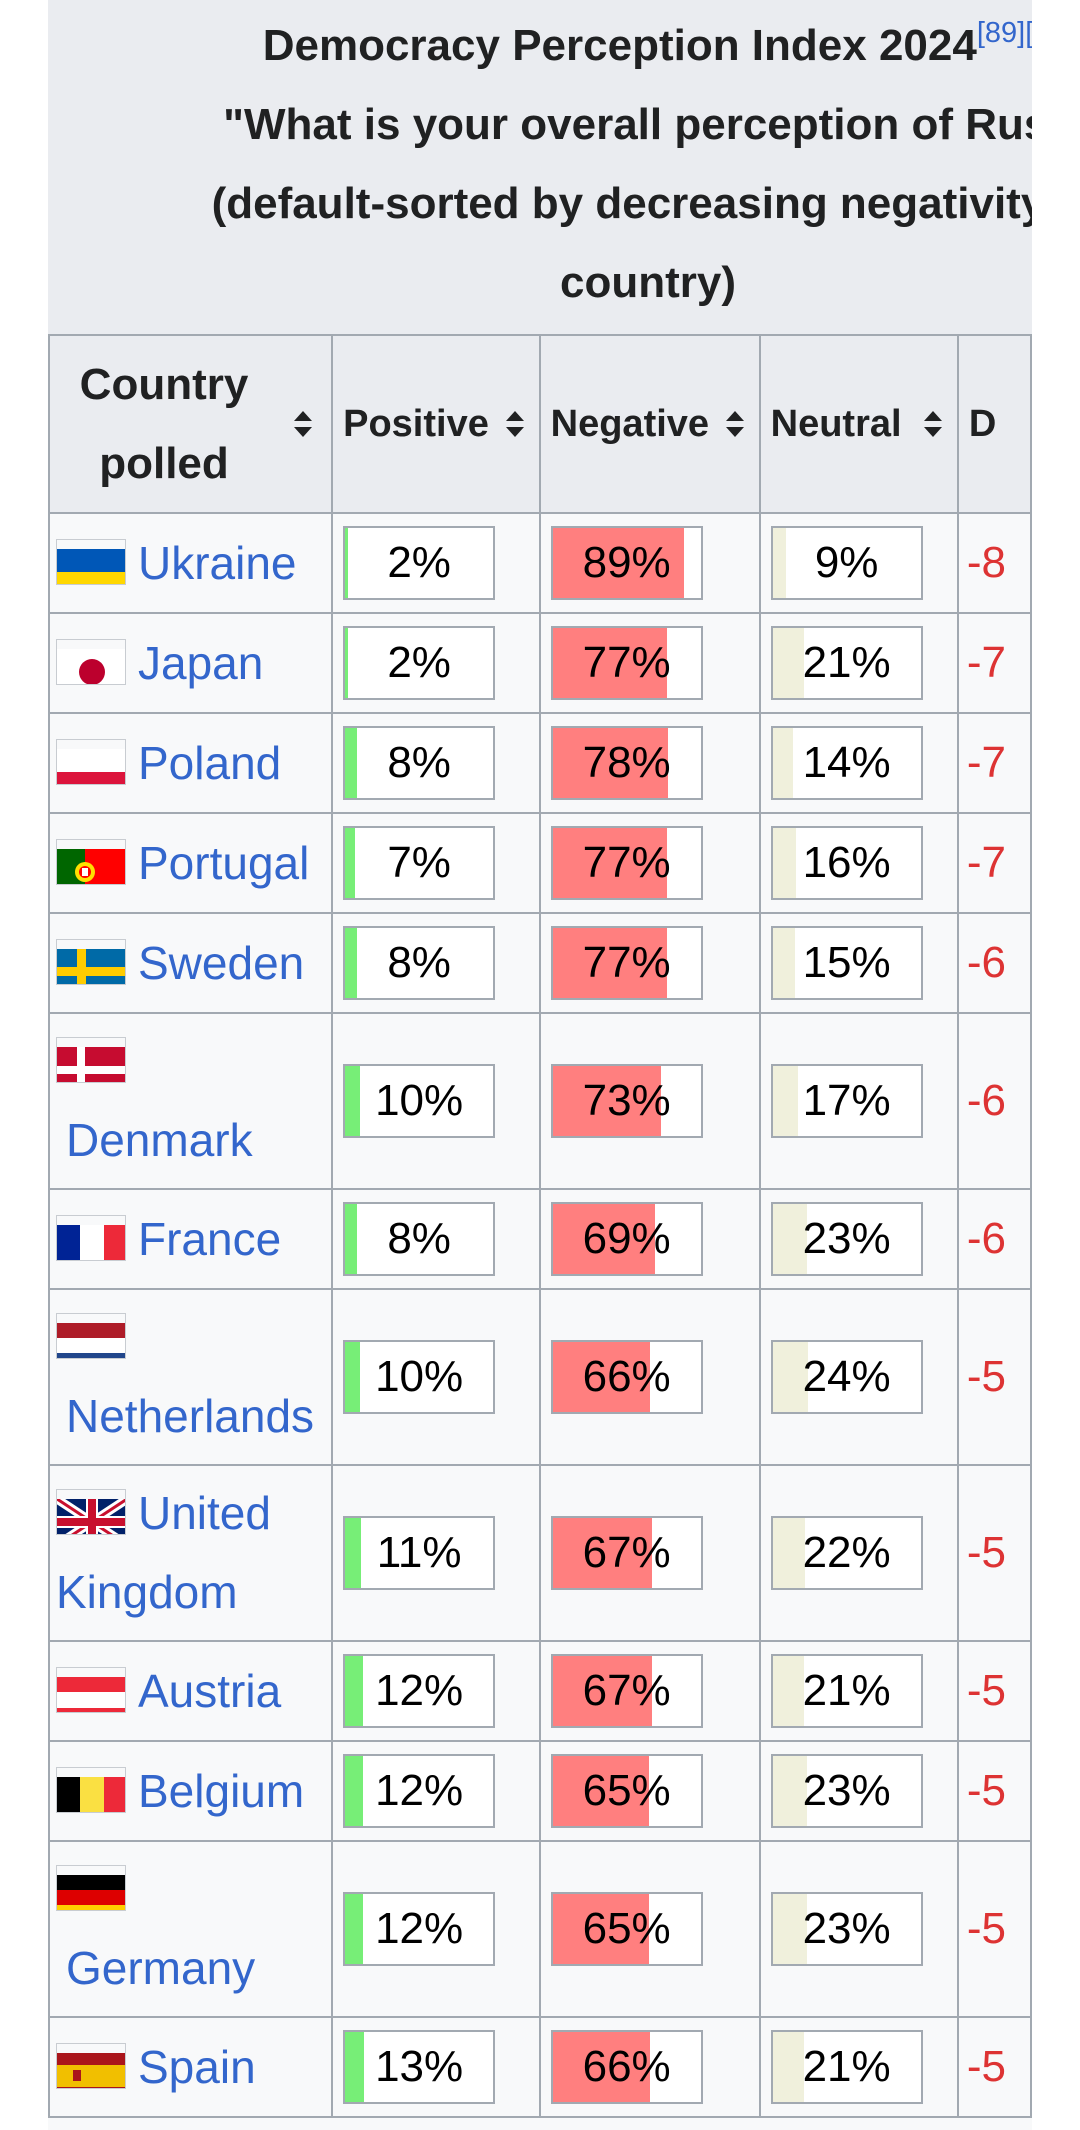 The image size is (1080, 2130). I want to click on table-row: Germany 12% 65% 23% -5, so click(540, 1929).